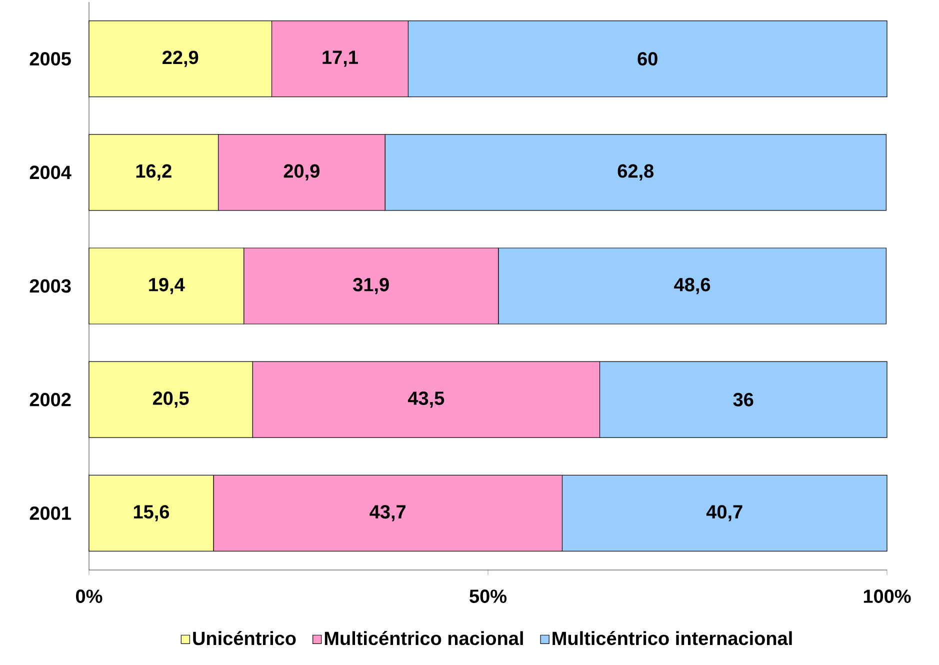 The image size is (939, 665). I want to click on data-label: 20,5, so click(170, 399).